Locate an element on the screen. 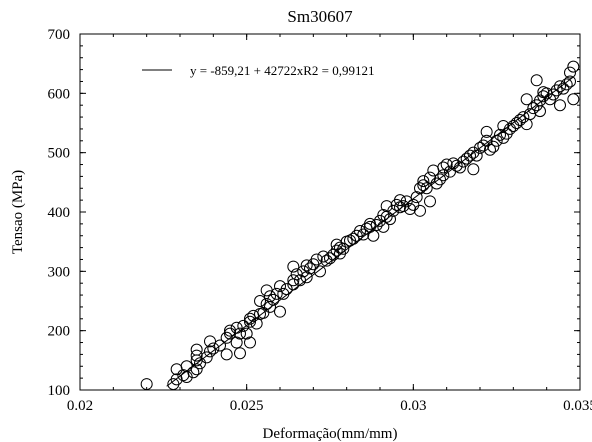 The width and height of the screenshot is (592, 442). legend-fit-equation: y = -859,21 + 42722xR2 = 0,99121 is located at coordinates (282, 70).